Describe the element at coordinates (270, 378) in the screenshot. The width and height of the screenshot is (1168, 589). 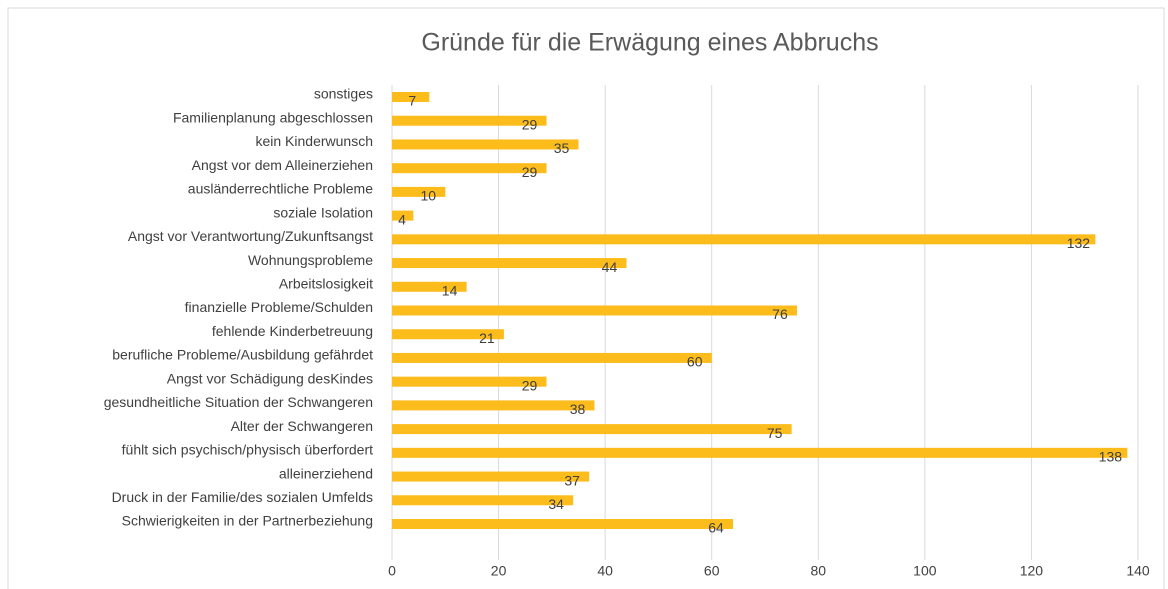
I see `y-tick-label: Angst vor Schädigung desKindes` at that location.